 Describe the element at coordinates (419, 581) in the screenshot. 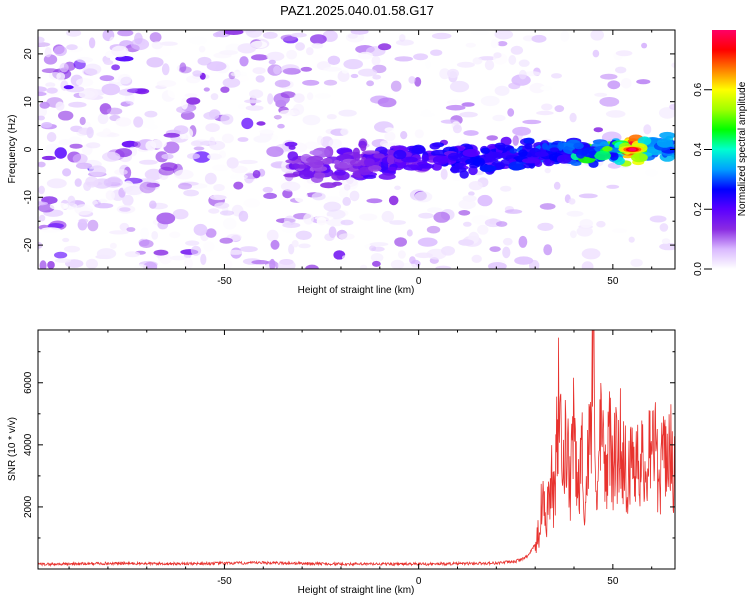

I see `x-tick-label: 0` at that location.